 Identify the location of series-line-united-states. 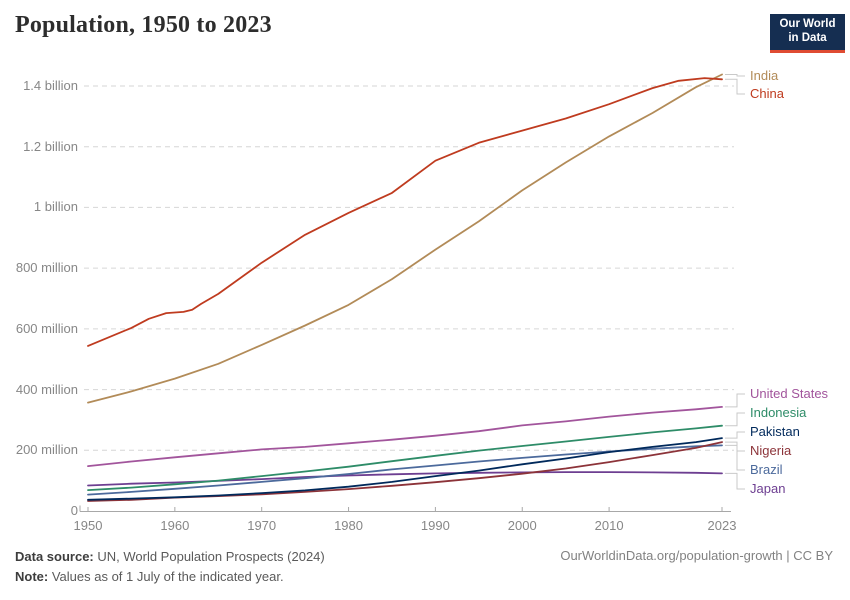
(405, 436).